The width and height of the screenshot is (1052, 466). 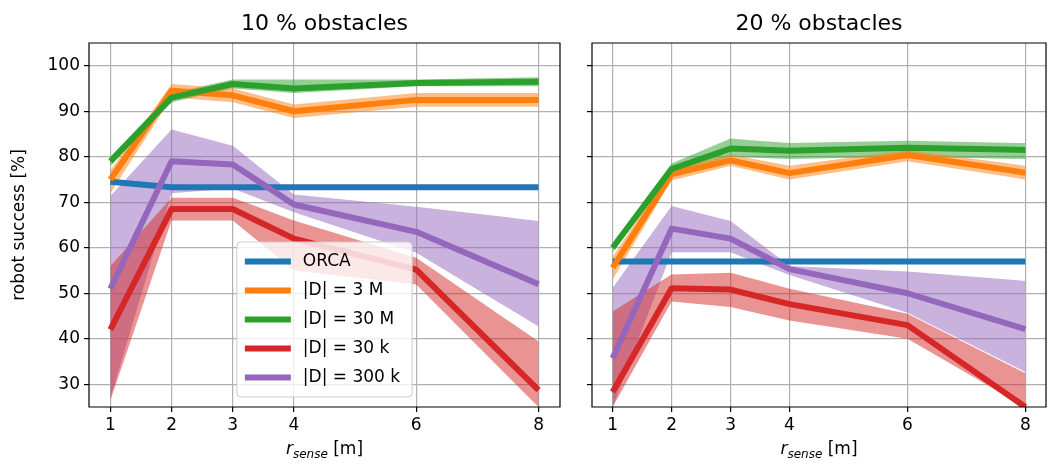 What do you see at coordinates (63, 64) in the screenshot?
I see `y-tick-label: 100` at bounding box center [63, 64].